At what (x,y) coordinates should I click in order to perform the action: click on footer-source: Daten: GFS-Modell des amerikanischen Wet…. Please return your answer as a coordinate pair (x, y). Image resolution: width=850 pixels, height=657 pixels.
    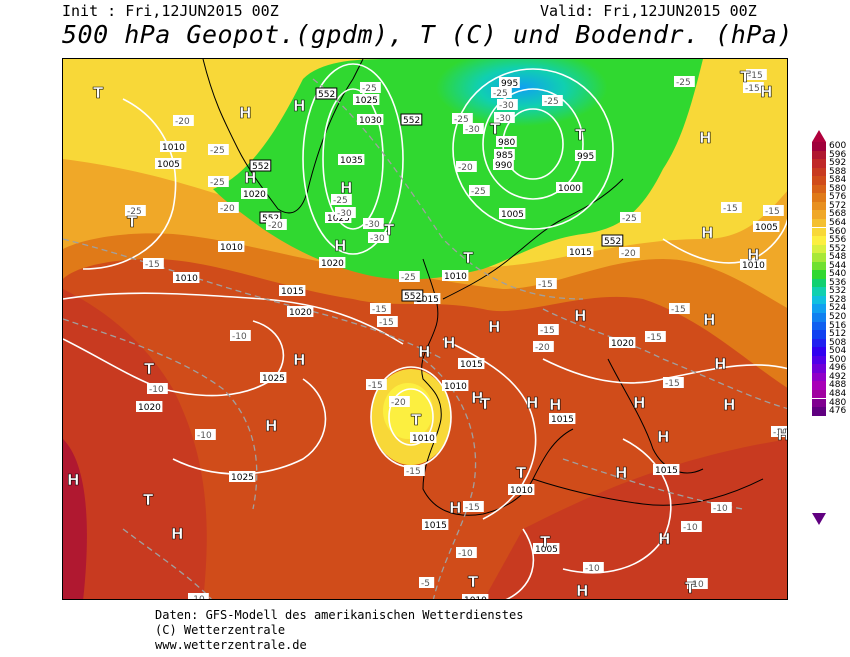
    Looking at the image, I should click on (339, 615).